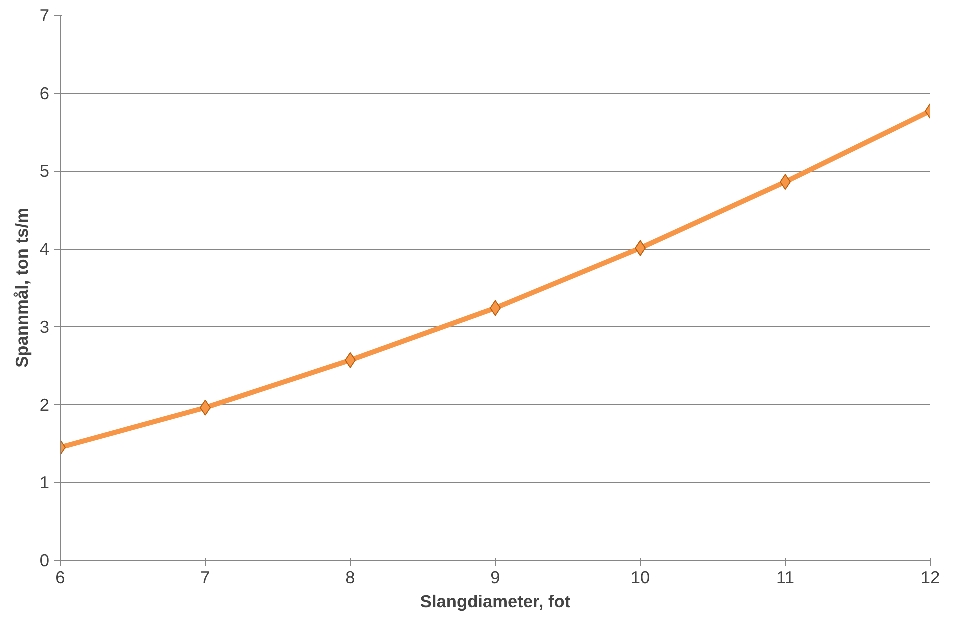  What do you see at coordinates (351, 578) in the screenshot?
I see `x-tick-label: 8` at bounding box center [351, 578].